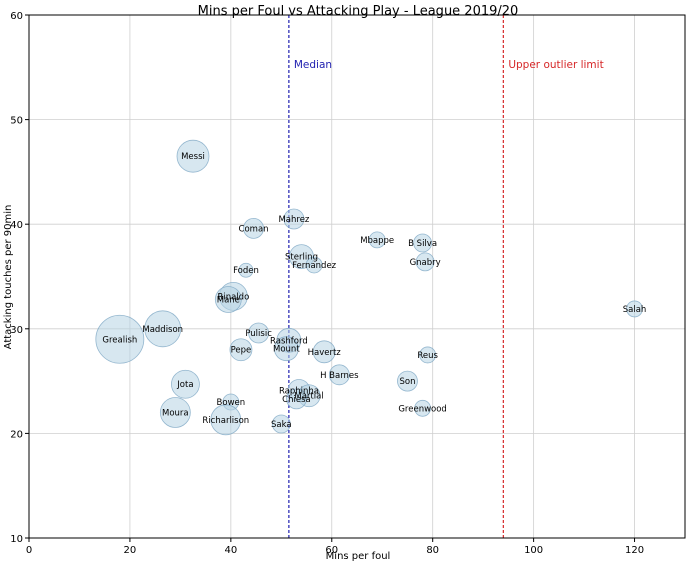  I want to click on x-tick-label: 0, so click(29, 550).